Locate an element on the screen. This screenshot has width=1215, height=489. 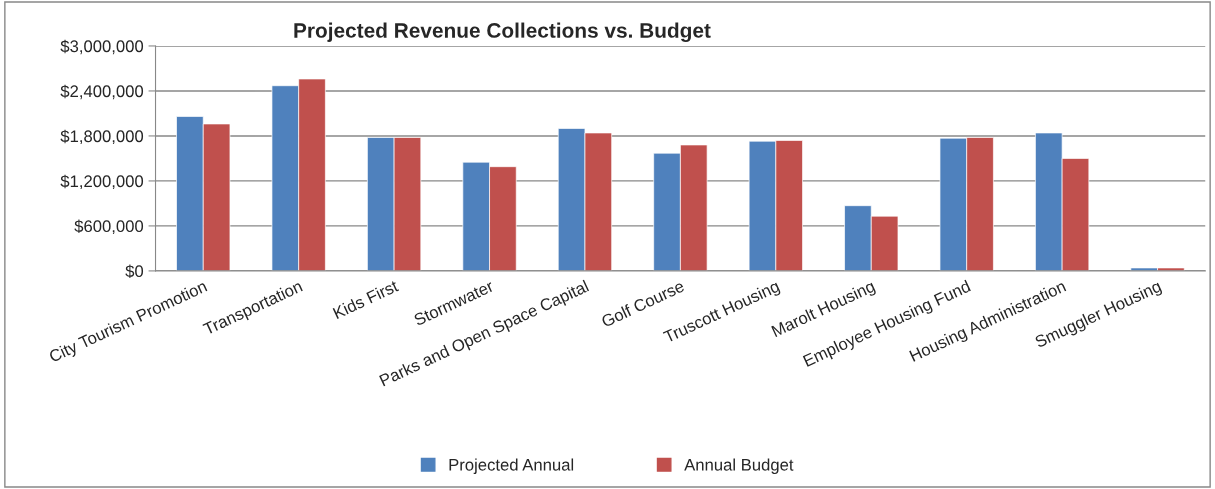
chart-title: Projected Revenue Collections vs. Budget is located at coordinates (502, 32).